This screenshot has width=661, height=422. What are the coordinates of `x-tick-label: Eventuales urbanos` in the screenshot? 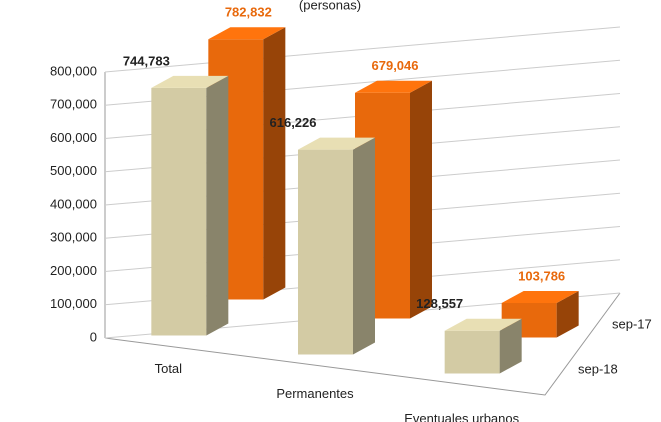 It's located at (461, 416).